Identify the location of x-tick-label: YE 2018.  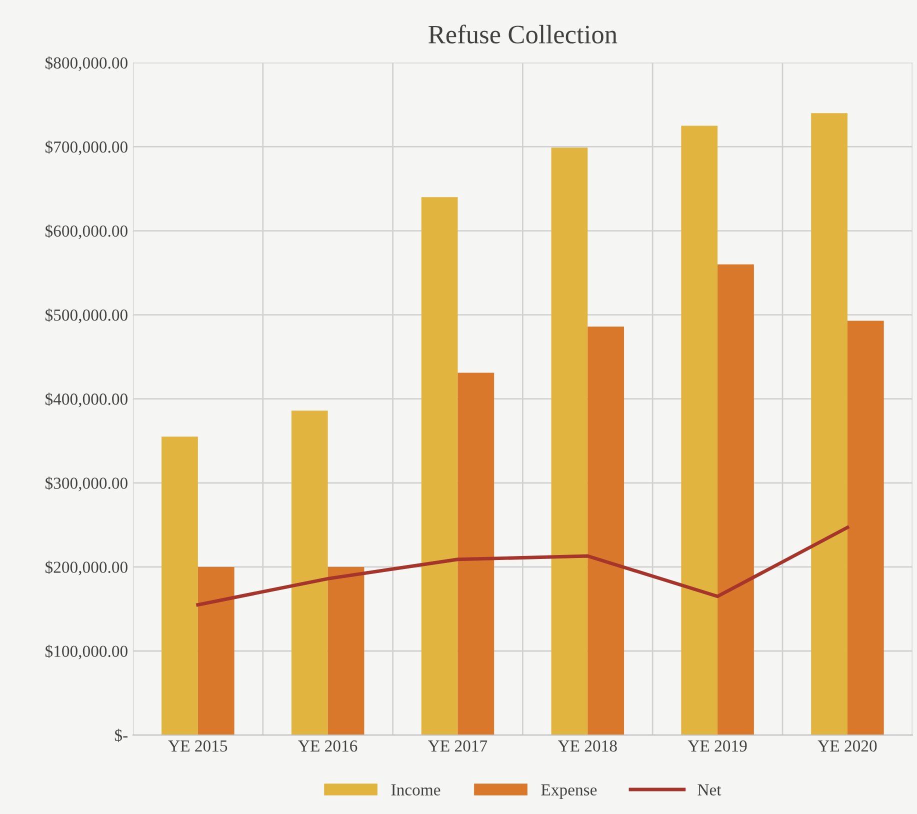
(587, 746).